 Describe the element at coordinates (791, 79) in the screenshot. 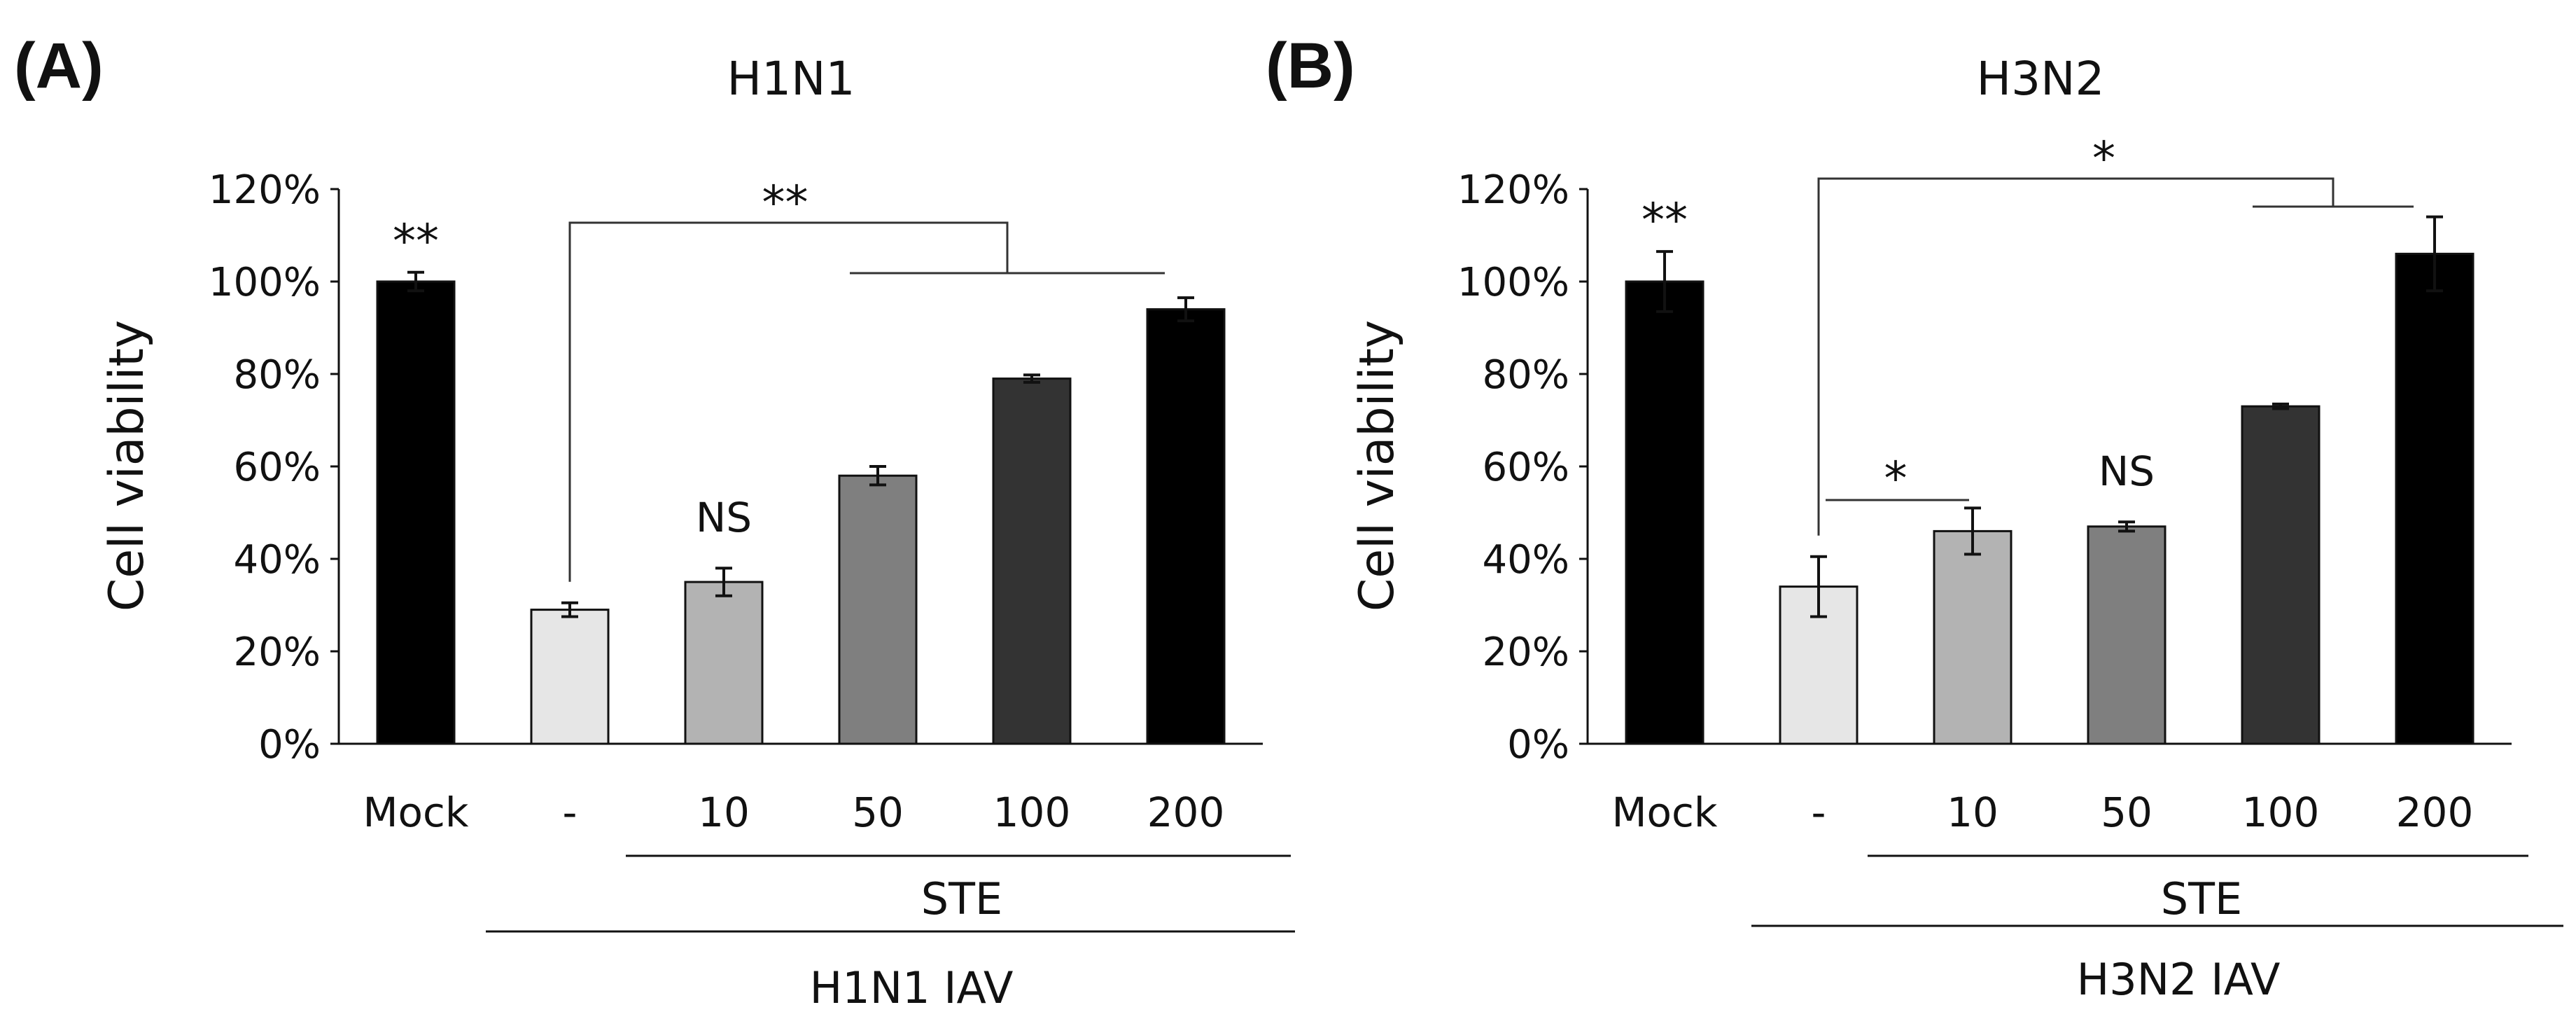

I see `chart-title: H1N1` at that location.